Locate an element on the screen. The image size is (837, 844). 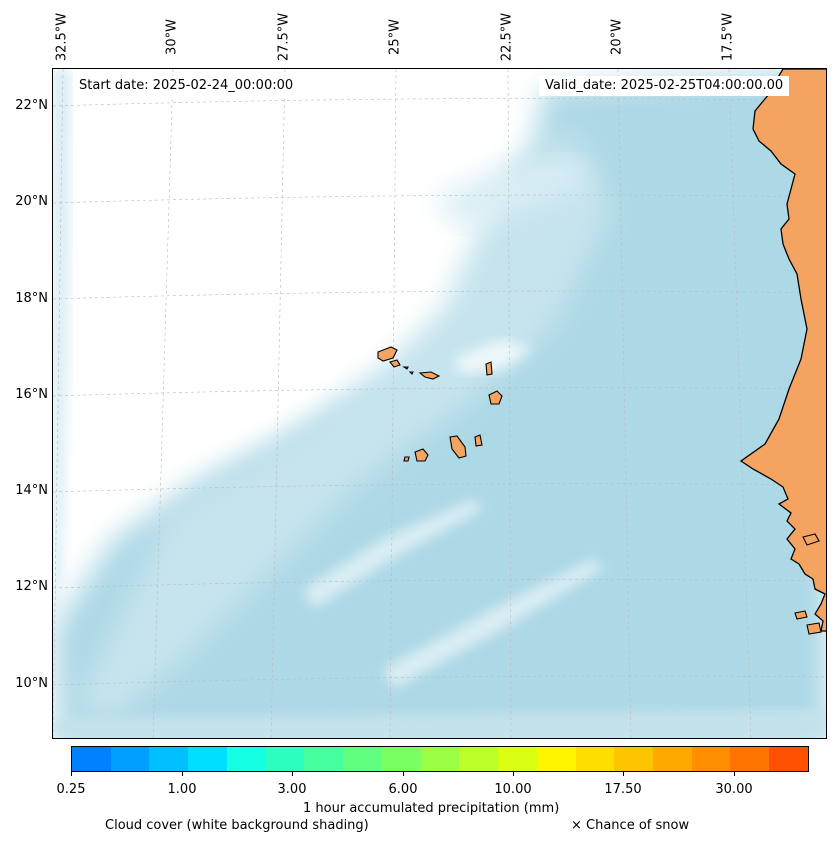
cloud-shading-left-edge is located at coordinates (62, 389).